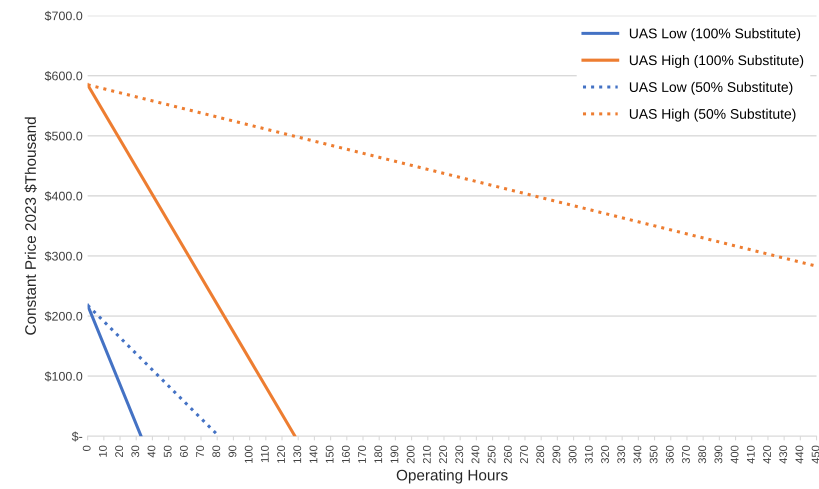 Image resolution: width=819 pixels, height=489 pixels. I want to click on x-tick-label: 390, so click(718, 455).